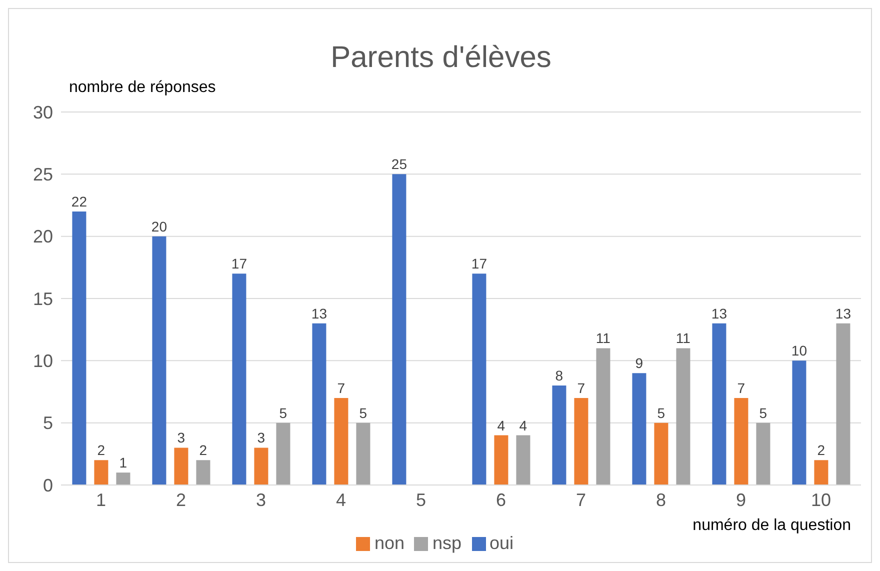 This screenshot has width=880, height=571. Describe the element at coordinates (42, 236) in the screenshot. I see `y-tick-label: 20` at that location.